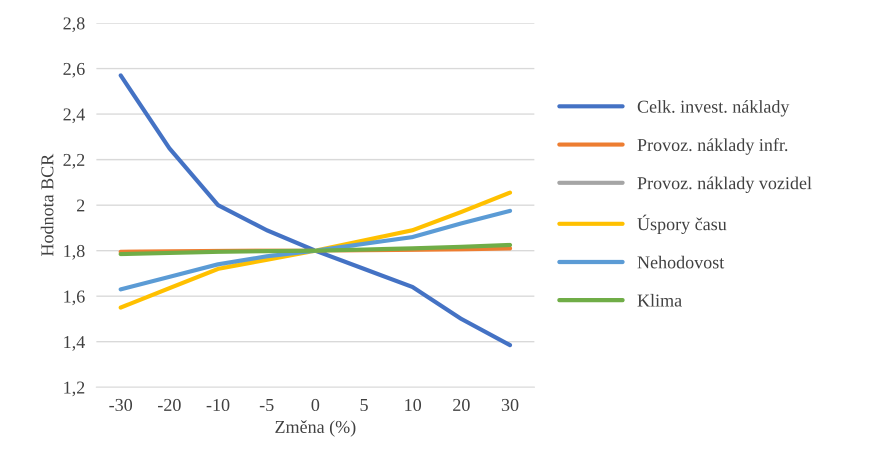 The width and height of the screenshot is (876, 461). What do you see at coordinates (267, 405) in the screenshot?
I see `x-tick-label: -5` at bounding box center [267, 405].